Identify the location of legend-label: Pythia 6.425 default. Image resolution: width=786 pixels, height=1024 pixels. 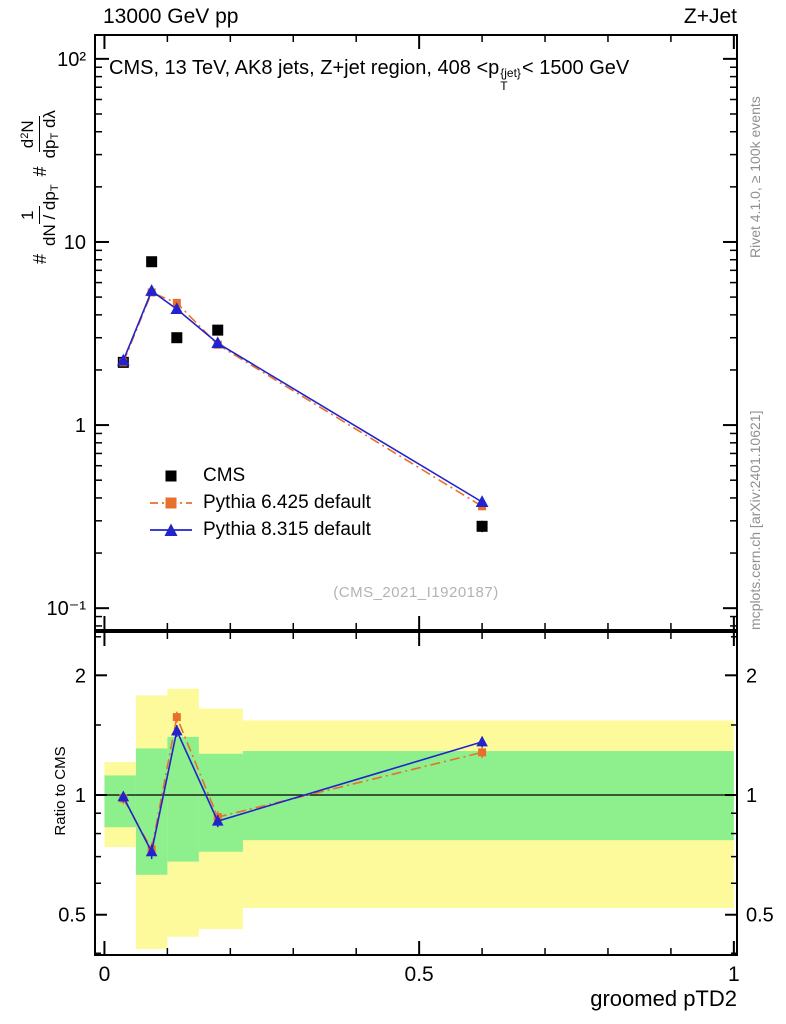
(287, 502).